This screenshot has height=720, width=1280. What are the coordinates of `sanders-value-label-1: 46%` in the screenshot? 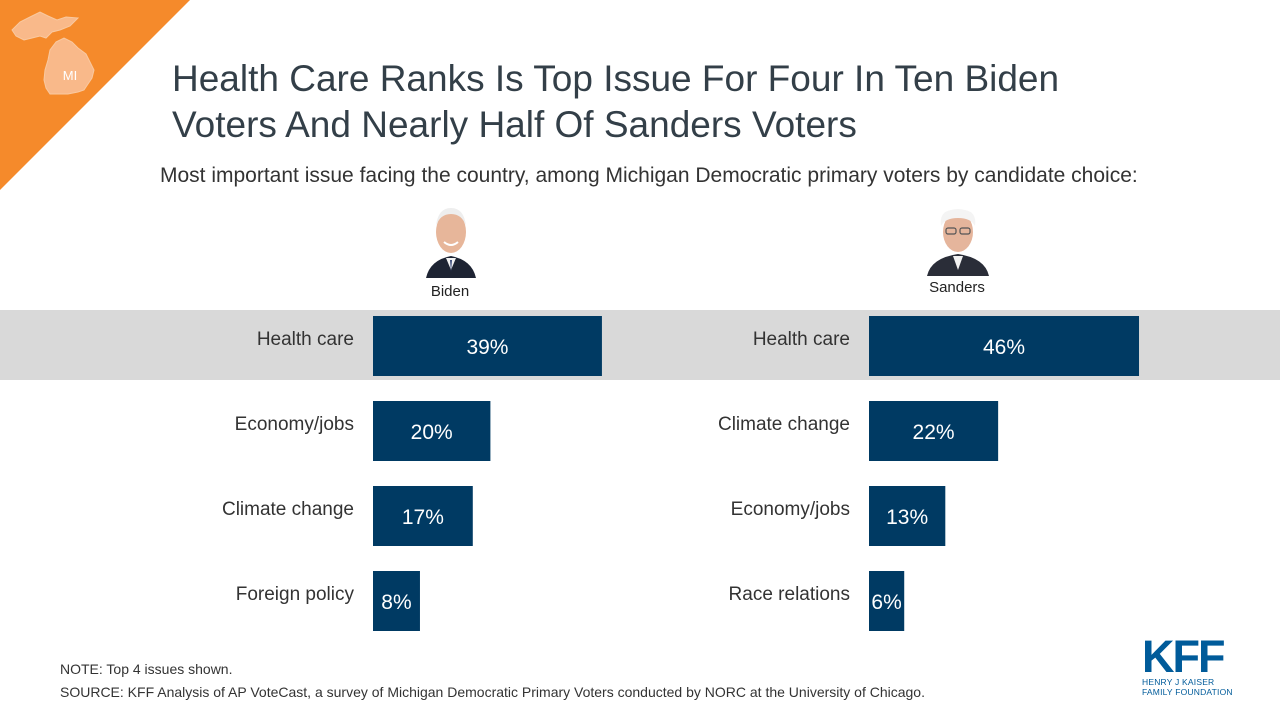 It's located at (1004, 347).